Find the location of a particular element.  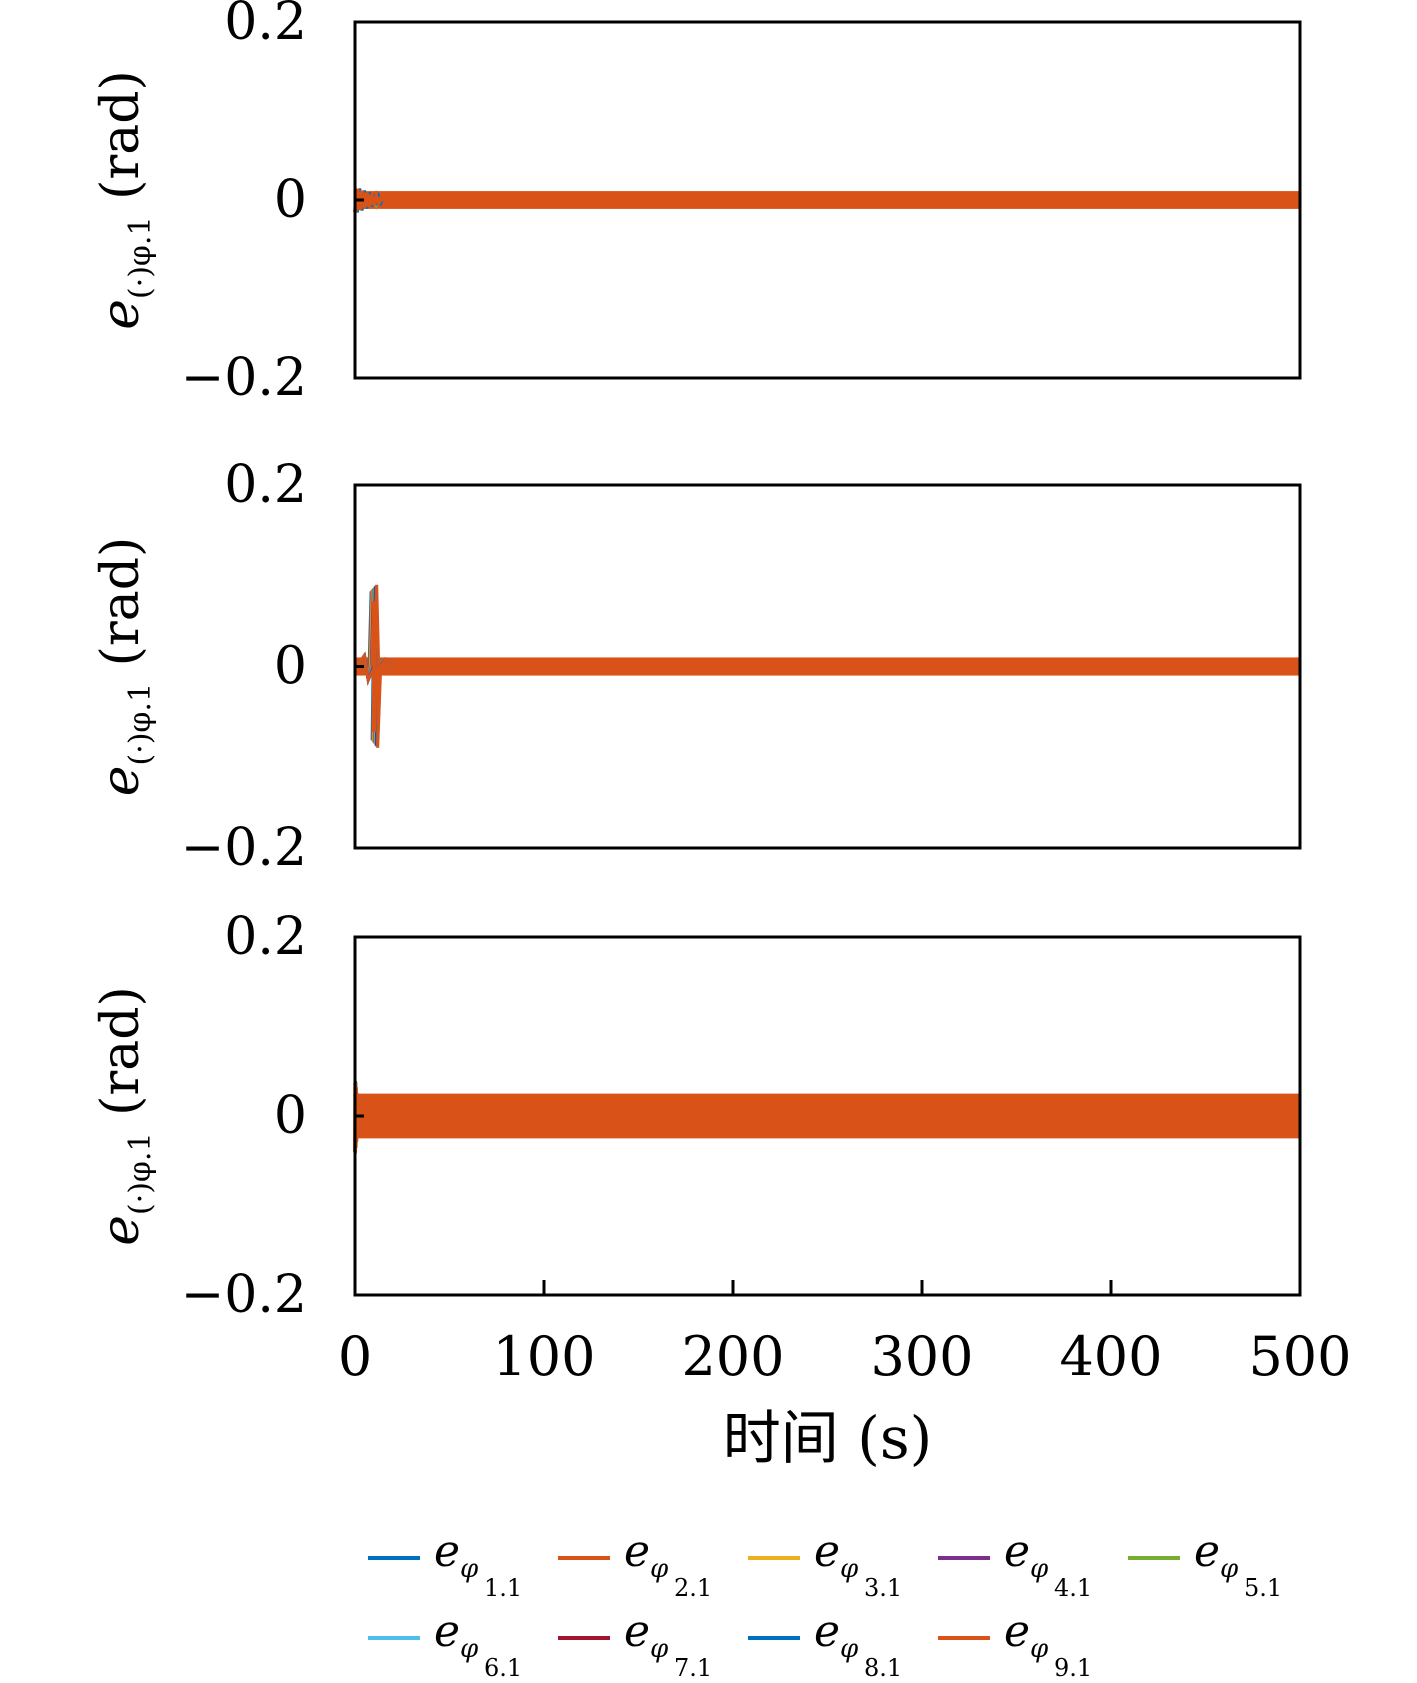

legend-item-3.1: e φ 3.1 is located at coordinates (835, 1564).